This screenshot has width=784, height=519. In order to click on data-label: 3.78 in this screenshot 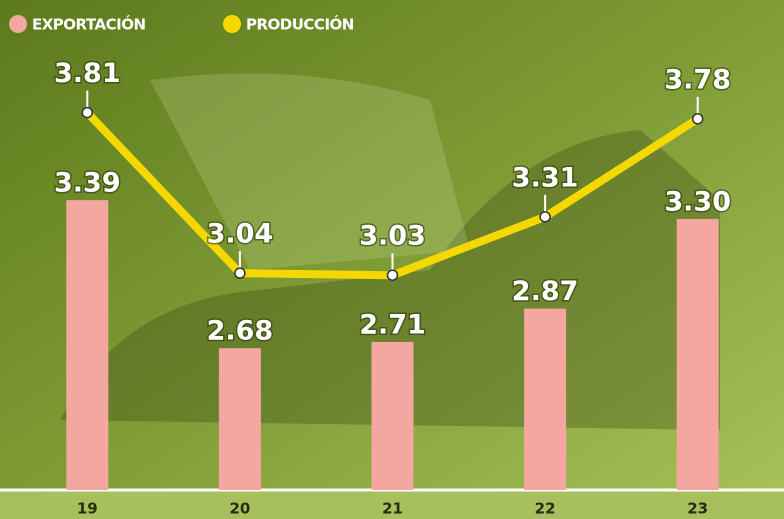, I will do `click(697, 79)`.